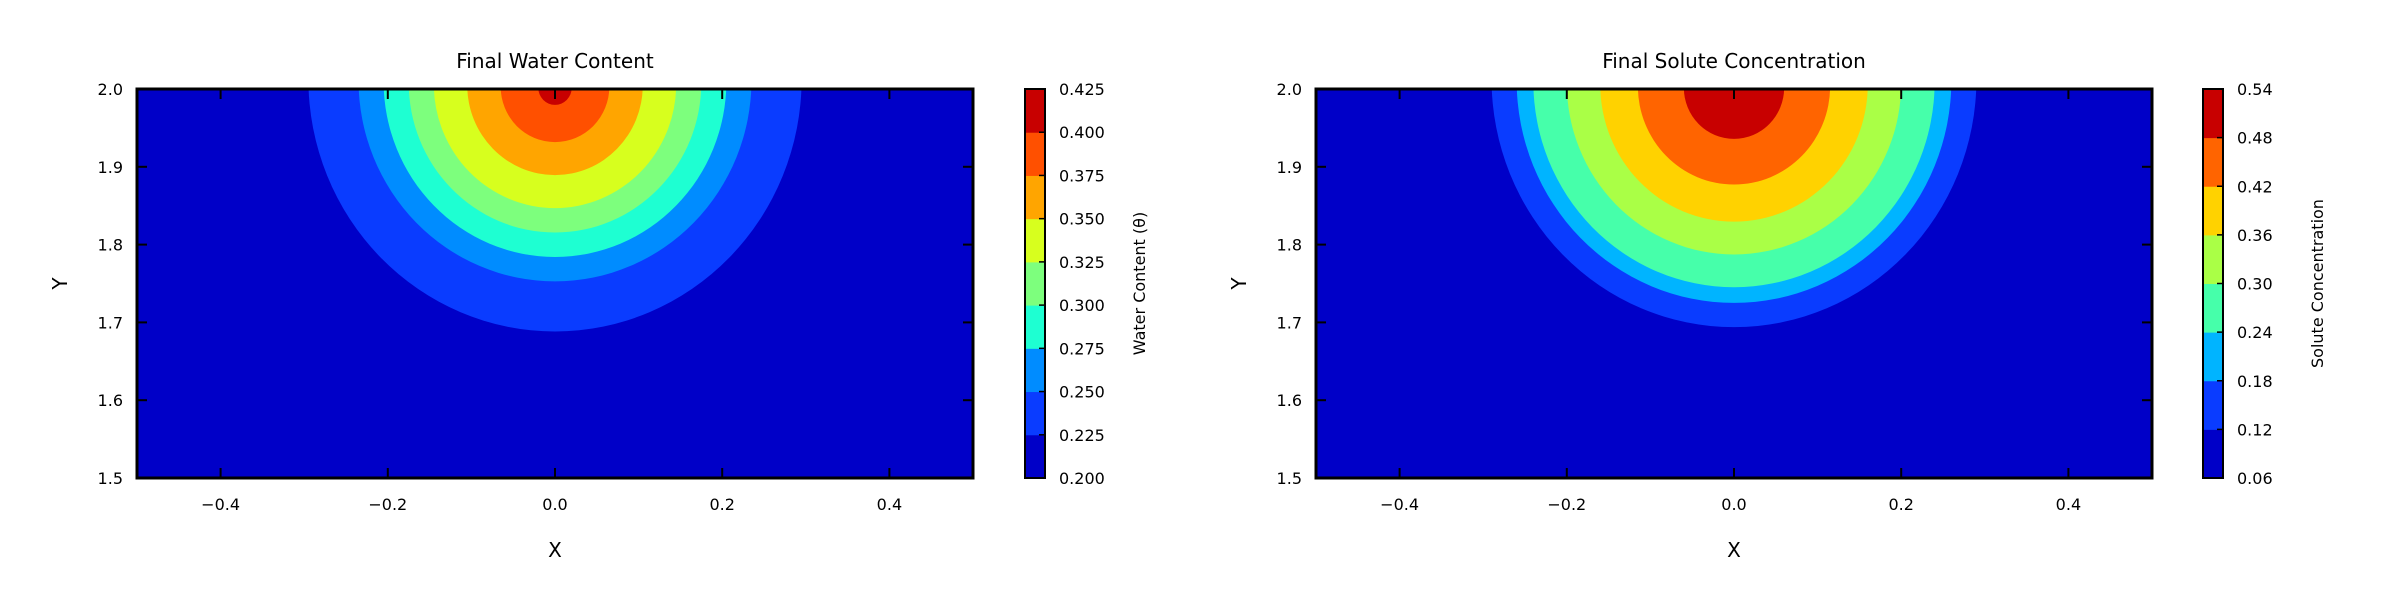  Describe the element at coordinates (1082, 435) in the screenshot. I see `colorbar-tick-label: 0.225` at that location.